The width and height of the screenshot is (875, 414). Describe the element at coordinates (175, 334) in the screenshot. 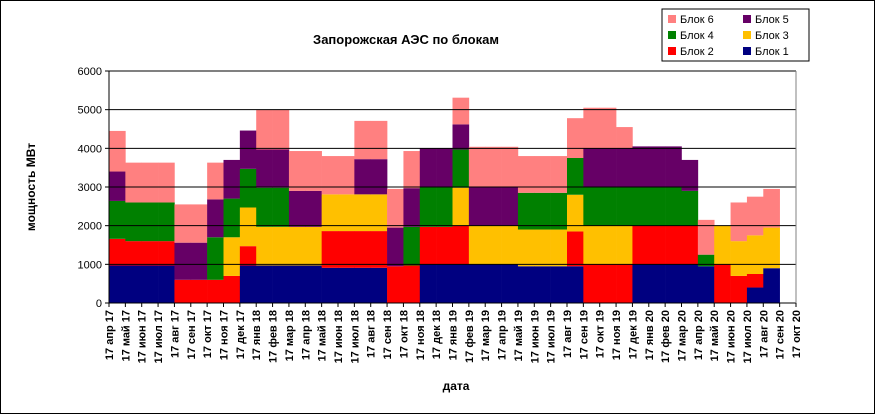

I see `x-tick-label: 17 авг 17` at that location.